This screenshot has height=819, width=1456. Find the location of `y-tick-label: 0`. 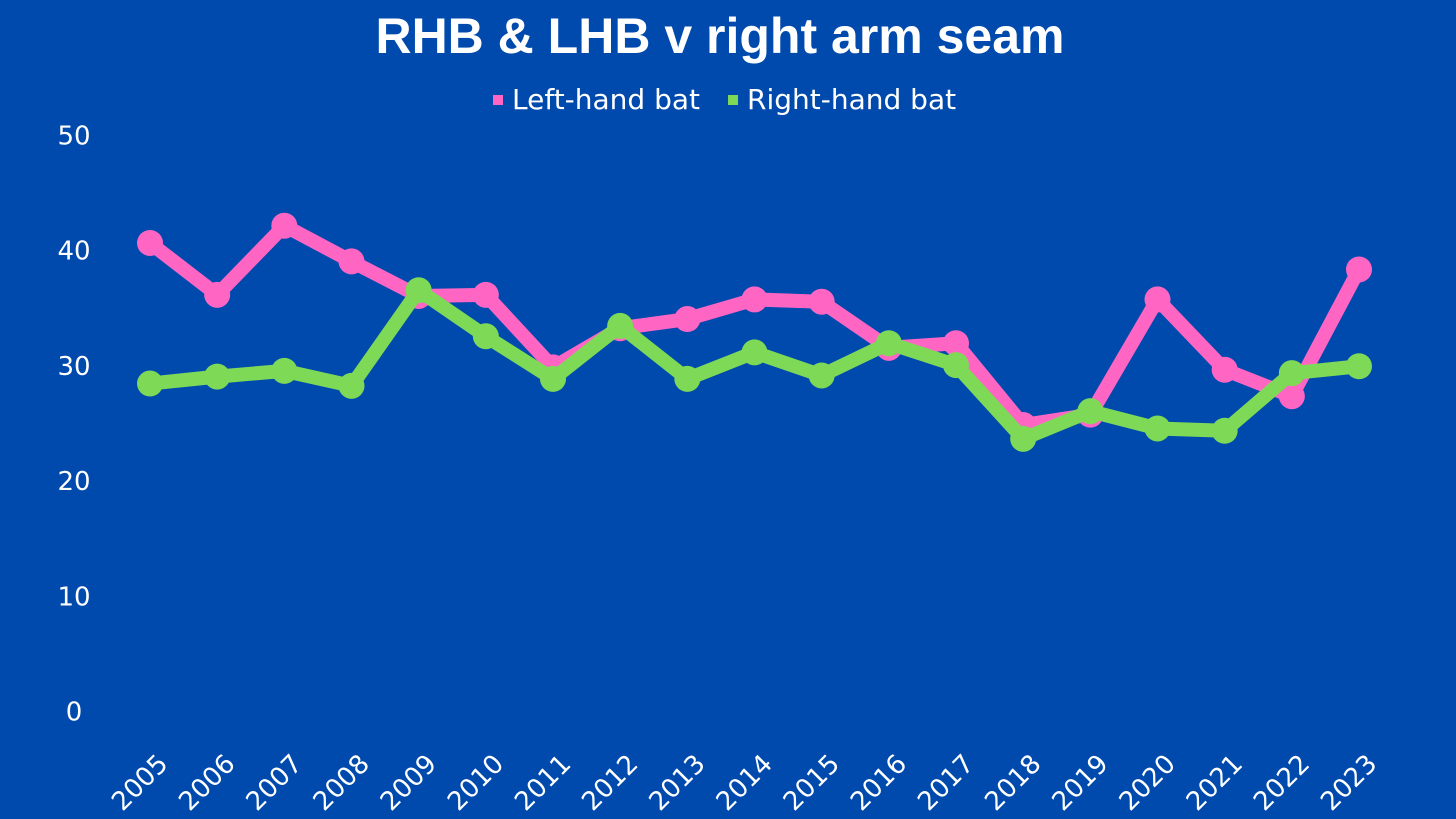

y-tick-label: 0 is located at coordinates (74, 713).